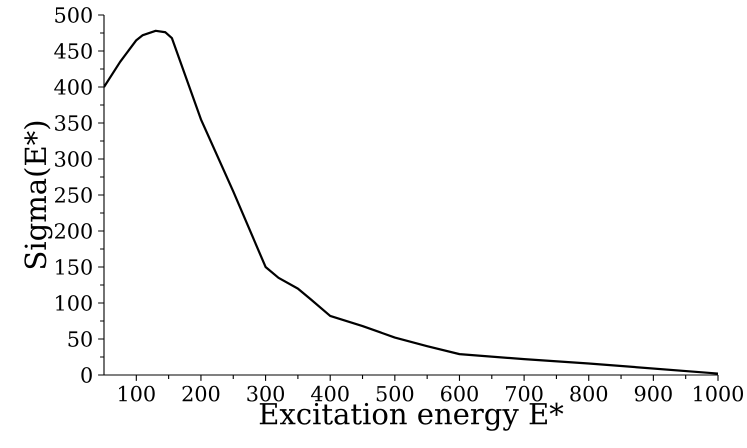  What do you see at coordinates (73, 195) in the screenshot?
I see `y-tick-label: 250` at bounding box center [73, 195].